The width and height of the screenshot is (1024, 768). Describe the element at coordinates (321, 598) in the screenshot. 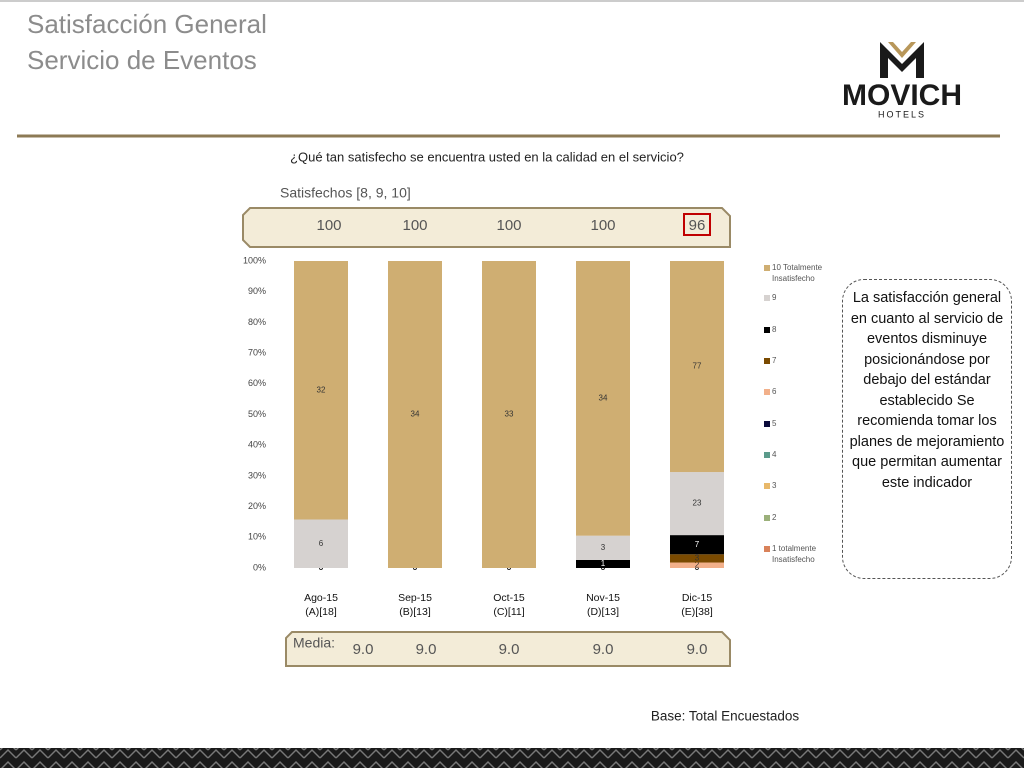

I see `x-tick-label: Ago-15` at that location.